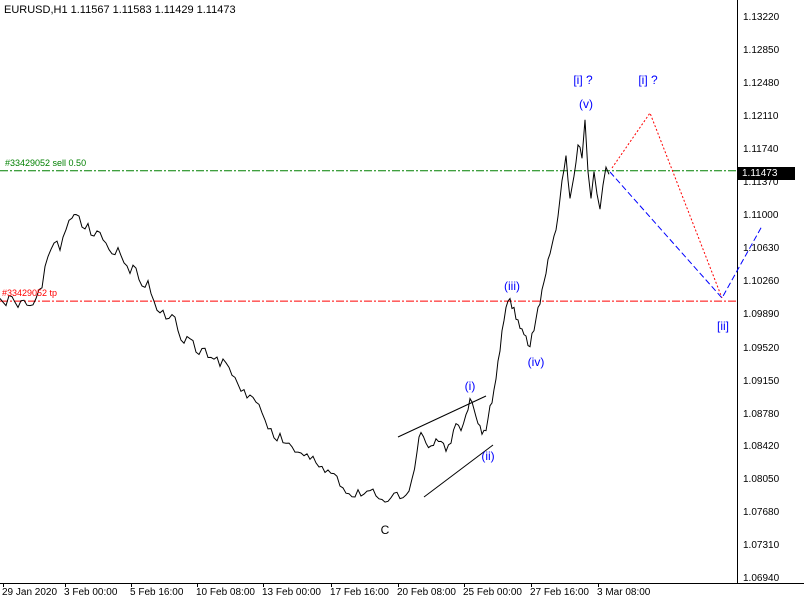 This screenshot has height=602, width=804. I want to click on y-axis-label: 1.09520, so click(761, 348).